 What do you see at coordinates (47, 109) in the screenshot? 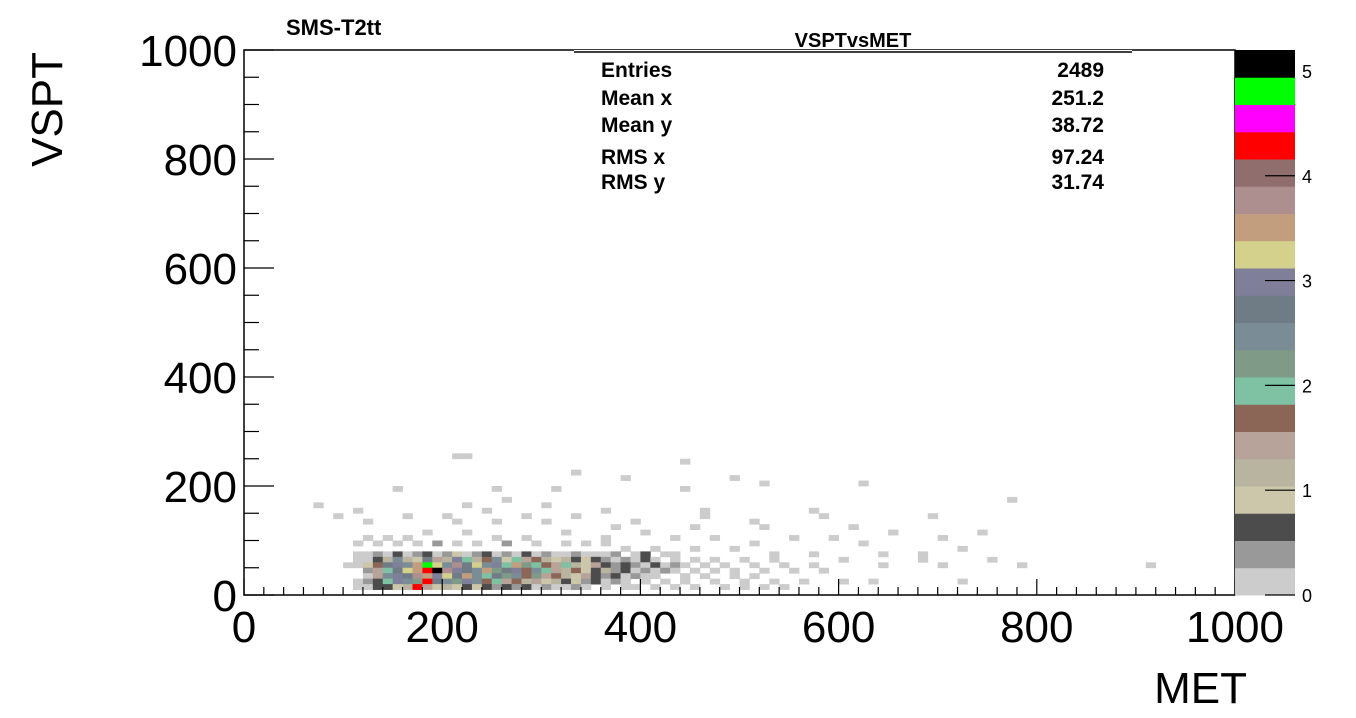
I see `y-axis-label: VSPT` at bounding box center [47, 109].